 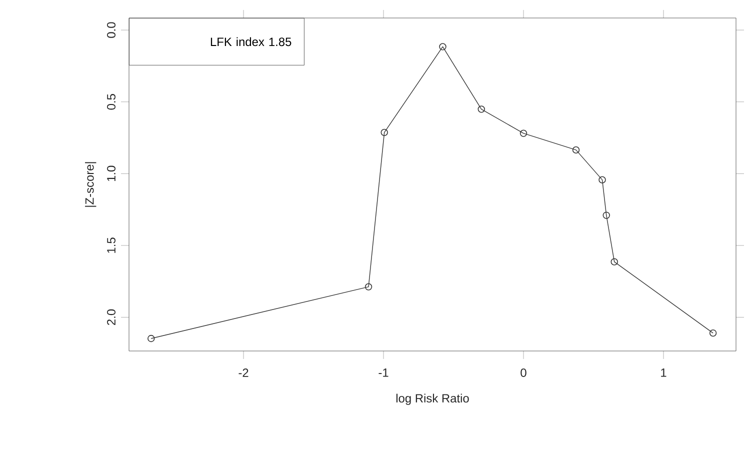 I want to click on y-tick-label: 2.0, so click(x=111, y=317).